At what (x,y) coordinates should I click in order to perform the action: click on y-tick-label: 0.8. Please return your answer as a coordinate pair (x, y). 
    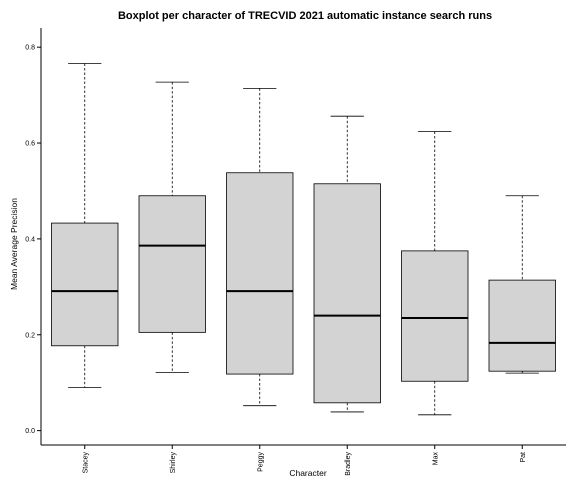
    Looking at the image, I should click on (30, 48).